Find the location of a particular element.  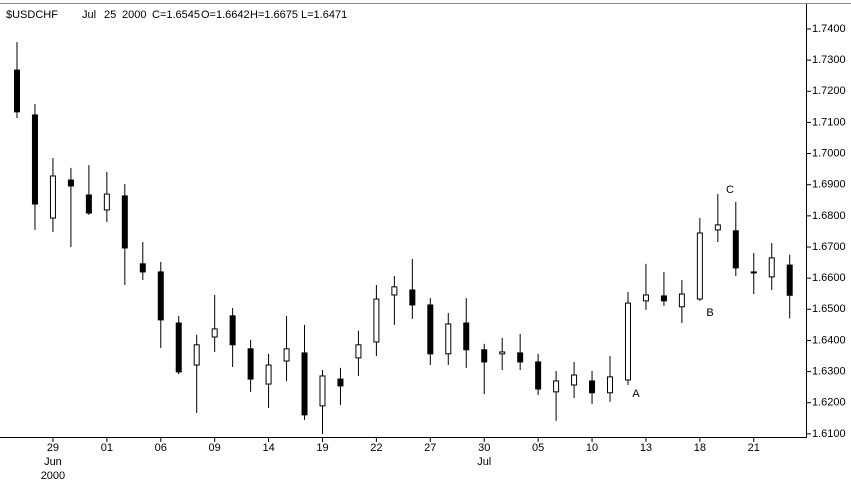

x-tick-label: 05 is located at coordinates (538, 448).